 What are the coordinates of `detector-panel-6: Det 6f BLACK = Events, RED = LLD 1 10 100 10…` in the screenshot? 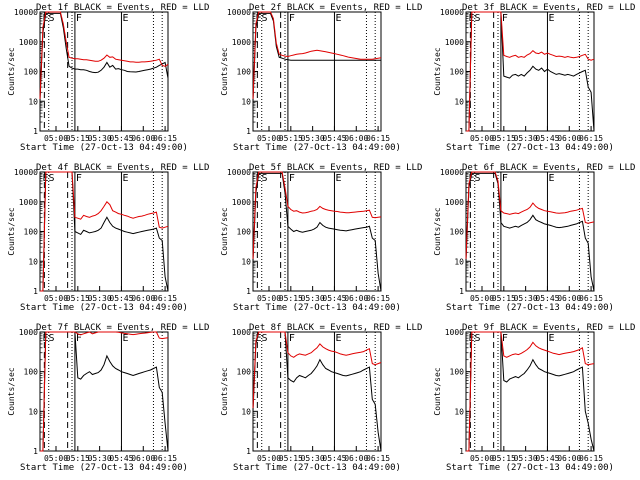 It's located at (534, 238).